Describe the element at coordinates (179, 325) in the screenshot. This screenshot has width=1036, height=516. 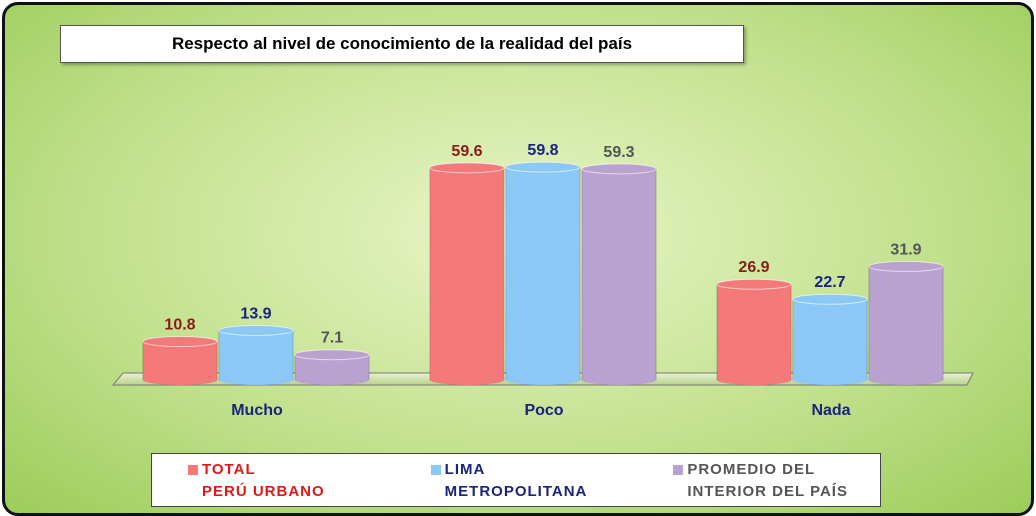
I see `value-label: 10.8` at that location.